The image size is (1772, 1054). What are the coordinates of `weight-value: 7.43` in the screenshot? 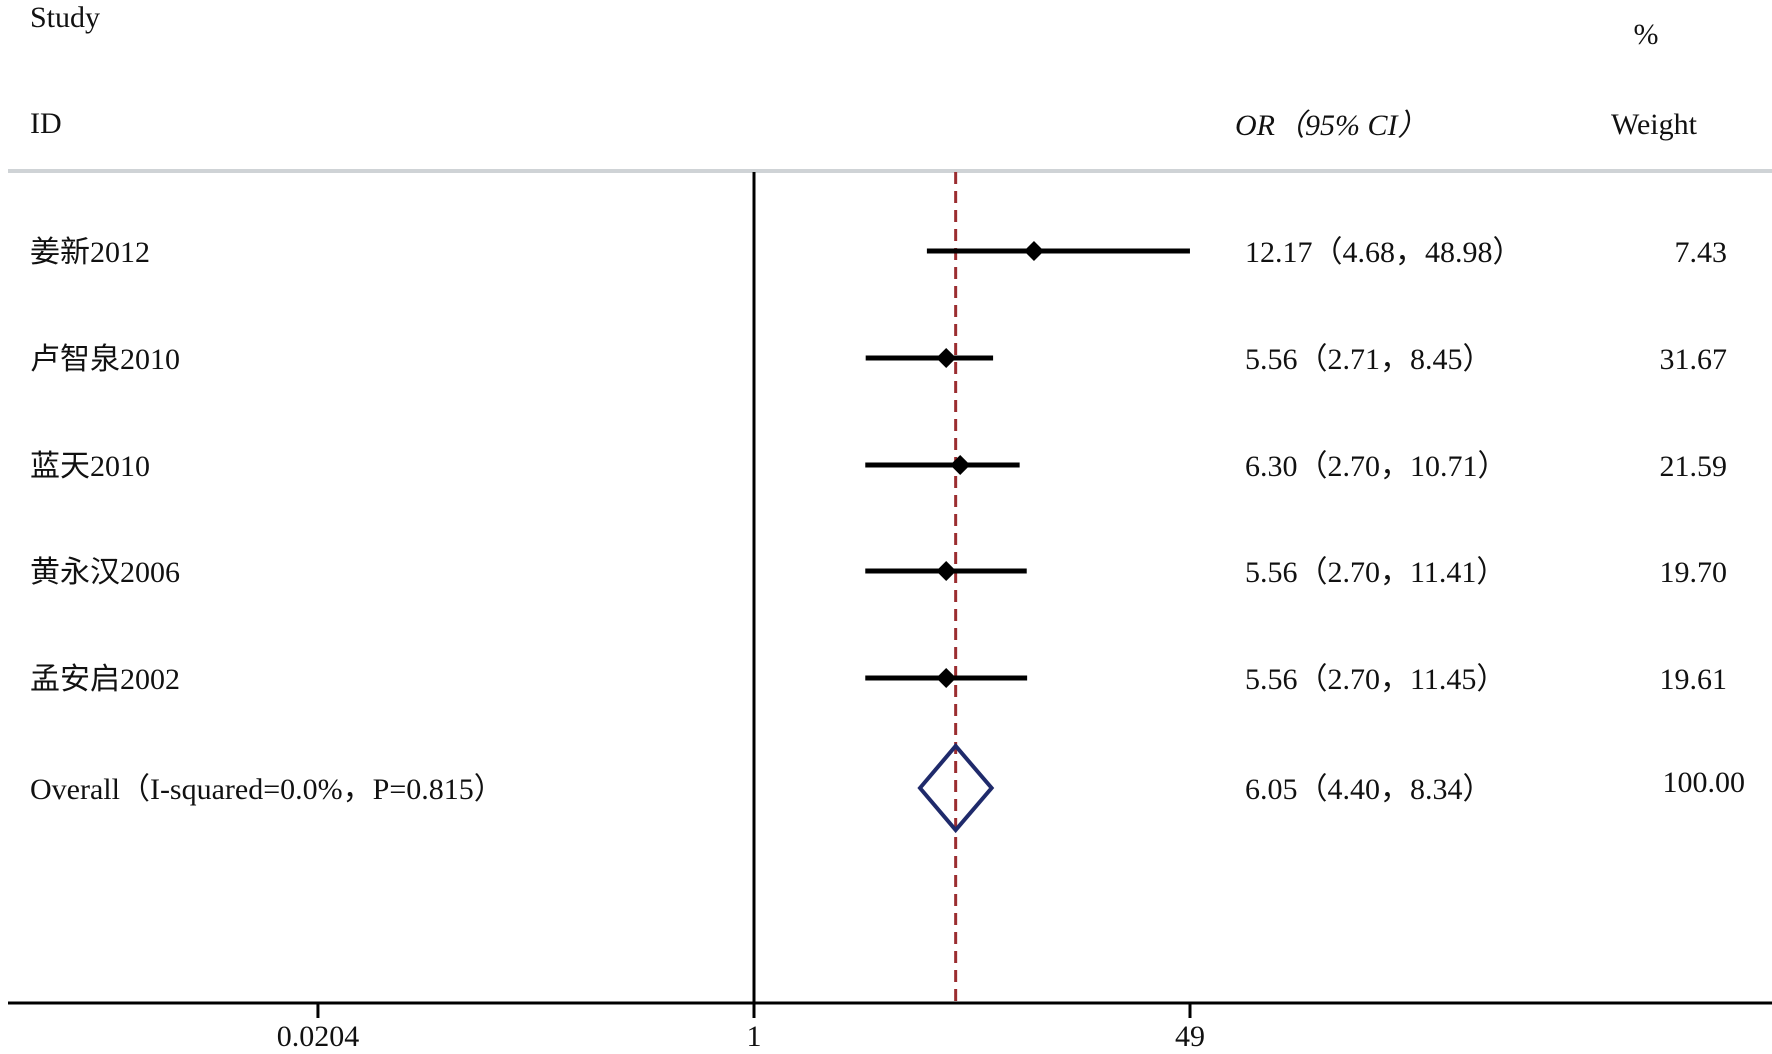 It's located at (1701, 252).